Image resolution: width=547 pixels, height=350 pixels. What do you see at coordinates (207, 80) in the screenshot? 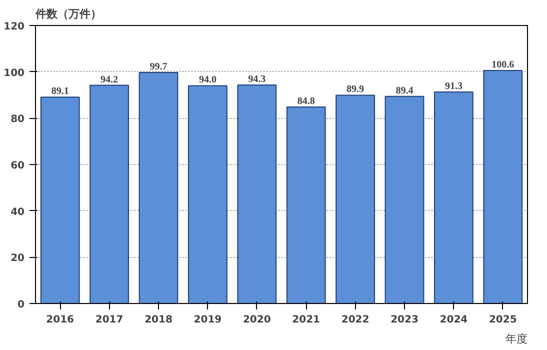
I see `data-label: 94.0` at bounding box center [207, 80].